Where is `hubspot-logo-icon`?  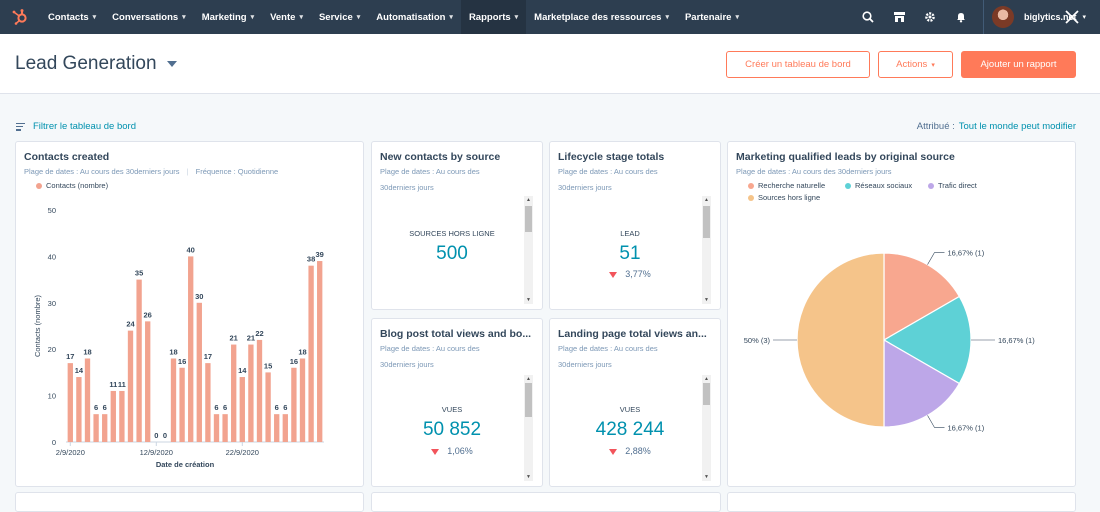
hubspot-logo-icon is located at coordinates (20, 17).